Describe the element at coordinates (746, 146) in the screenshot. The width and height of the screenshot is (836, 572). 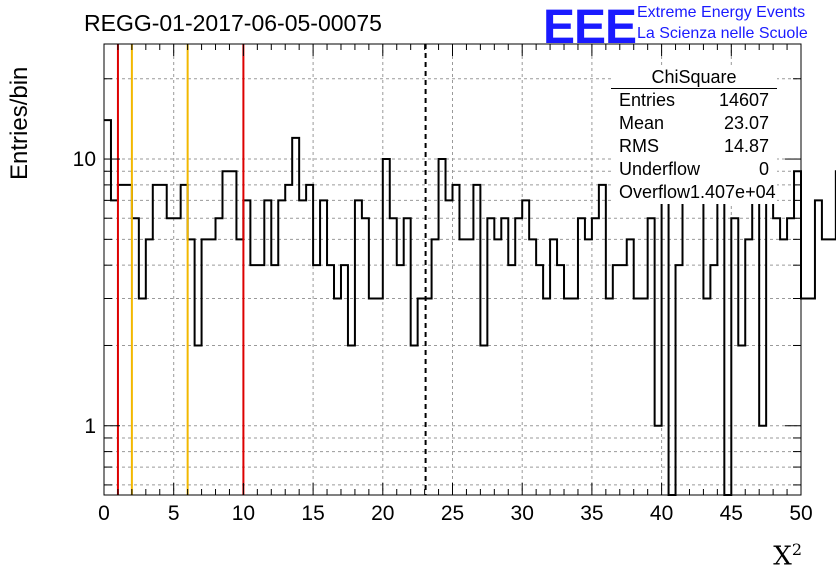
I see `stats-value: 14.87` at that location.